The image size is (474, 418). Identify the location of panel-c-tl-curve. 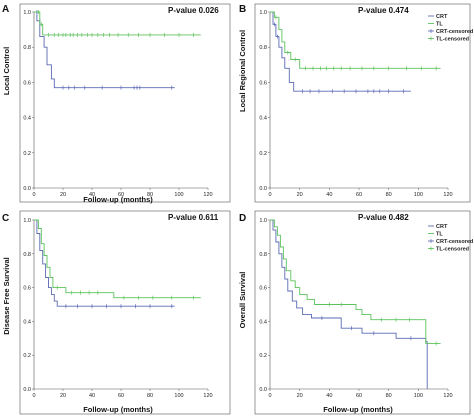
(117, 259).